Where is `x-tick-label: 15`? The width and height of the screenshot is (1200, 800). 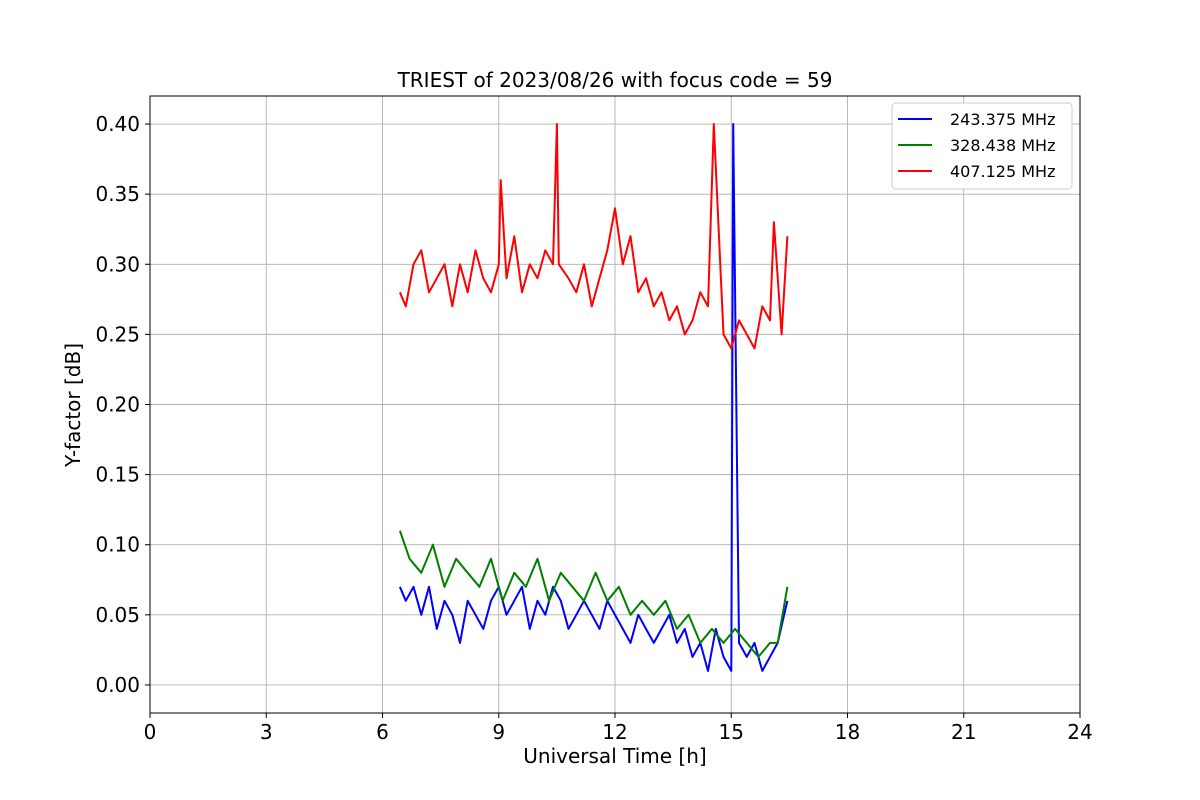
x-tick-label: 15 is located at coordinates (731, 732).